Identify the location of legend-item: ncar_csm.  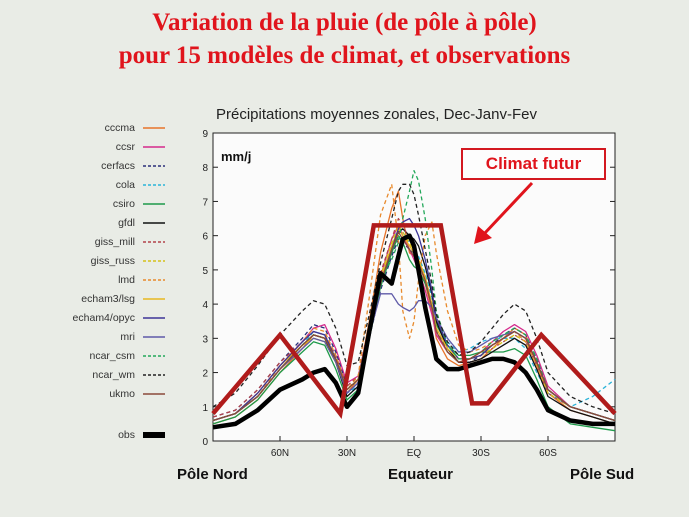
(122, 357).